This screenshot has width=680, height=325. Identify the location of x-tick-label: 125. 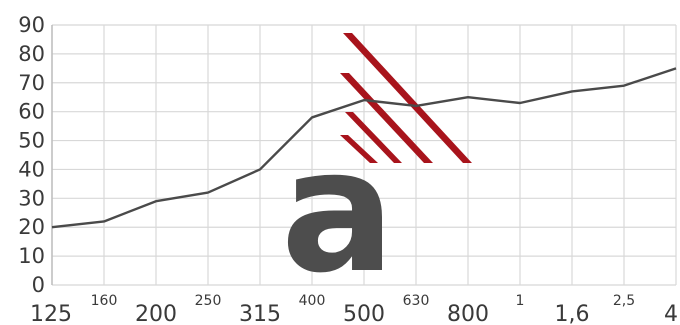
(51, 313).